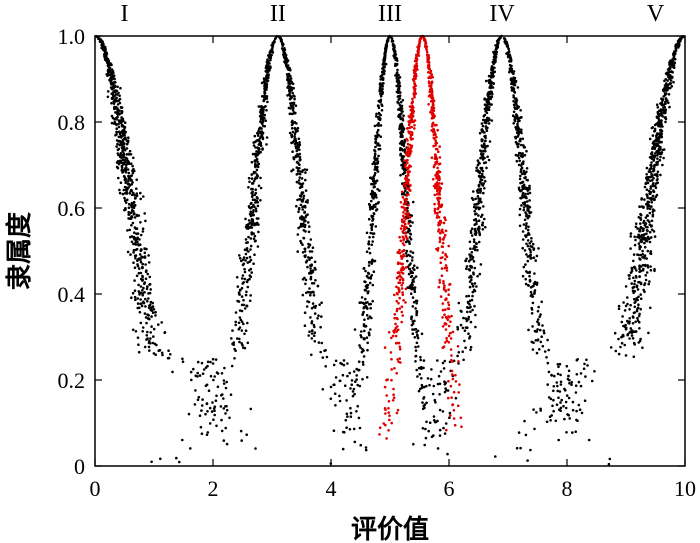  What do you see at coordinates (390, 529) in the screenshot?
I see `x-axis-label: 评价值` at bounding box center [390, 529].